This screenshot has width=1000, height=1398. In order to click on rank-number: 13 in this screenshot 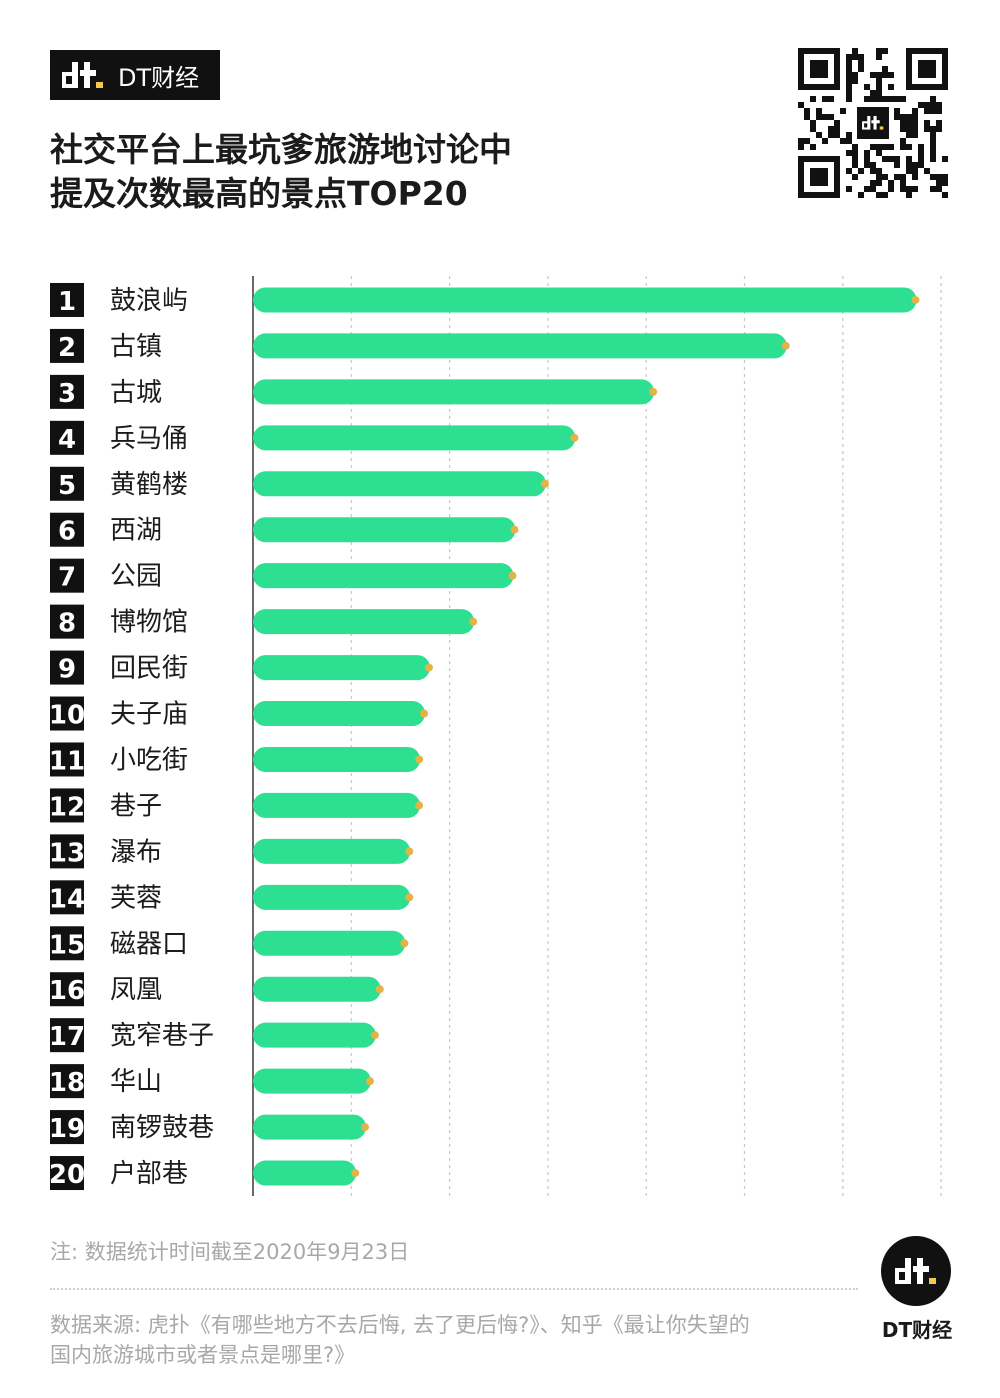, I will do `click(67, 853)`.